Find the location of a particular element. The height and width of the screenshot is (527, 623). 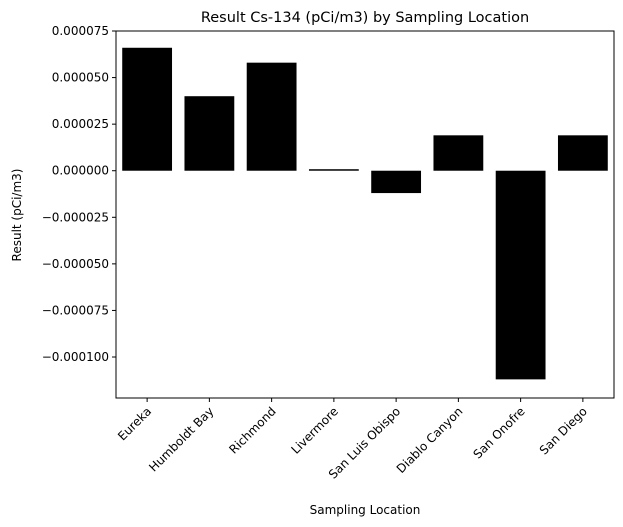

y-tick-label: −0.000050 is located at coordinates (75, 264).